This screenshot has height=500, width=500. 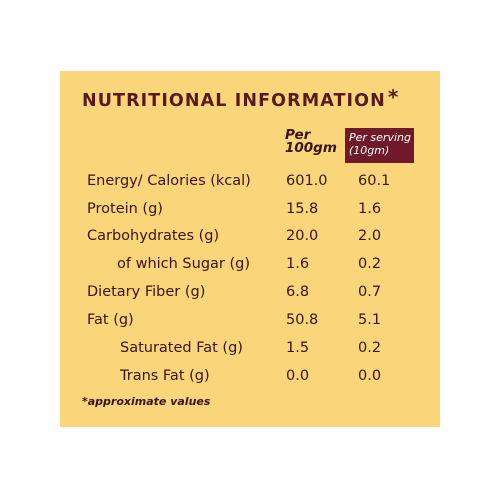 I want to click on per-100gm-value: 601.0, so click(x=307, y=181).